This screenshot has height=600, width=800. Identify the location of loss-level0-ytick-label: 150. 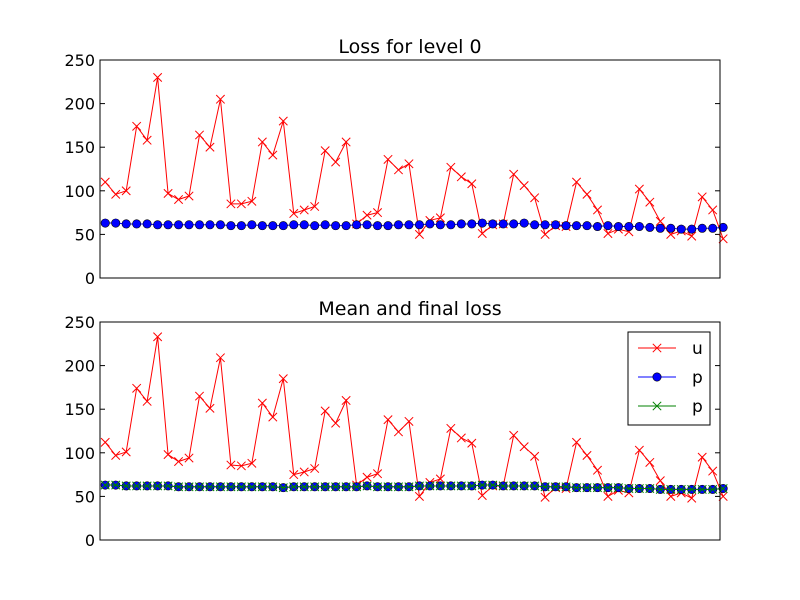
(79, 147).